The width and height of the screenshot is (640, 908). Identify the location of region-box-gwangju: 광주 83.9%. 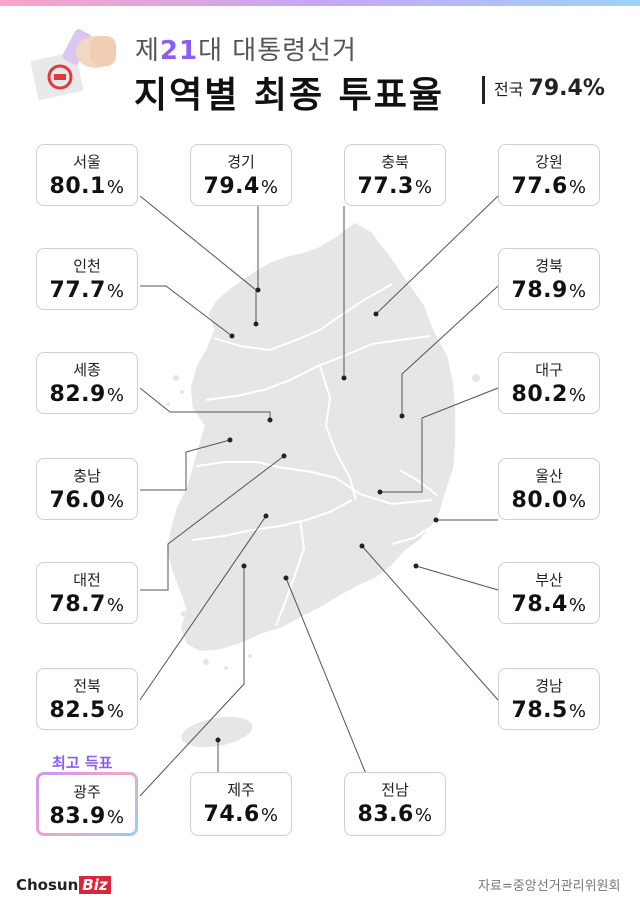
(87, 804).